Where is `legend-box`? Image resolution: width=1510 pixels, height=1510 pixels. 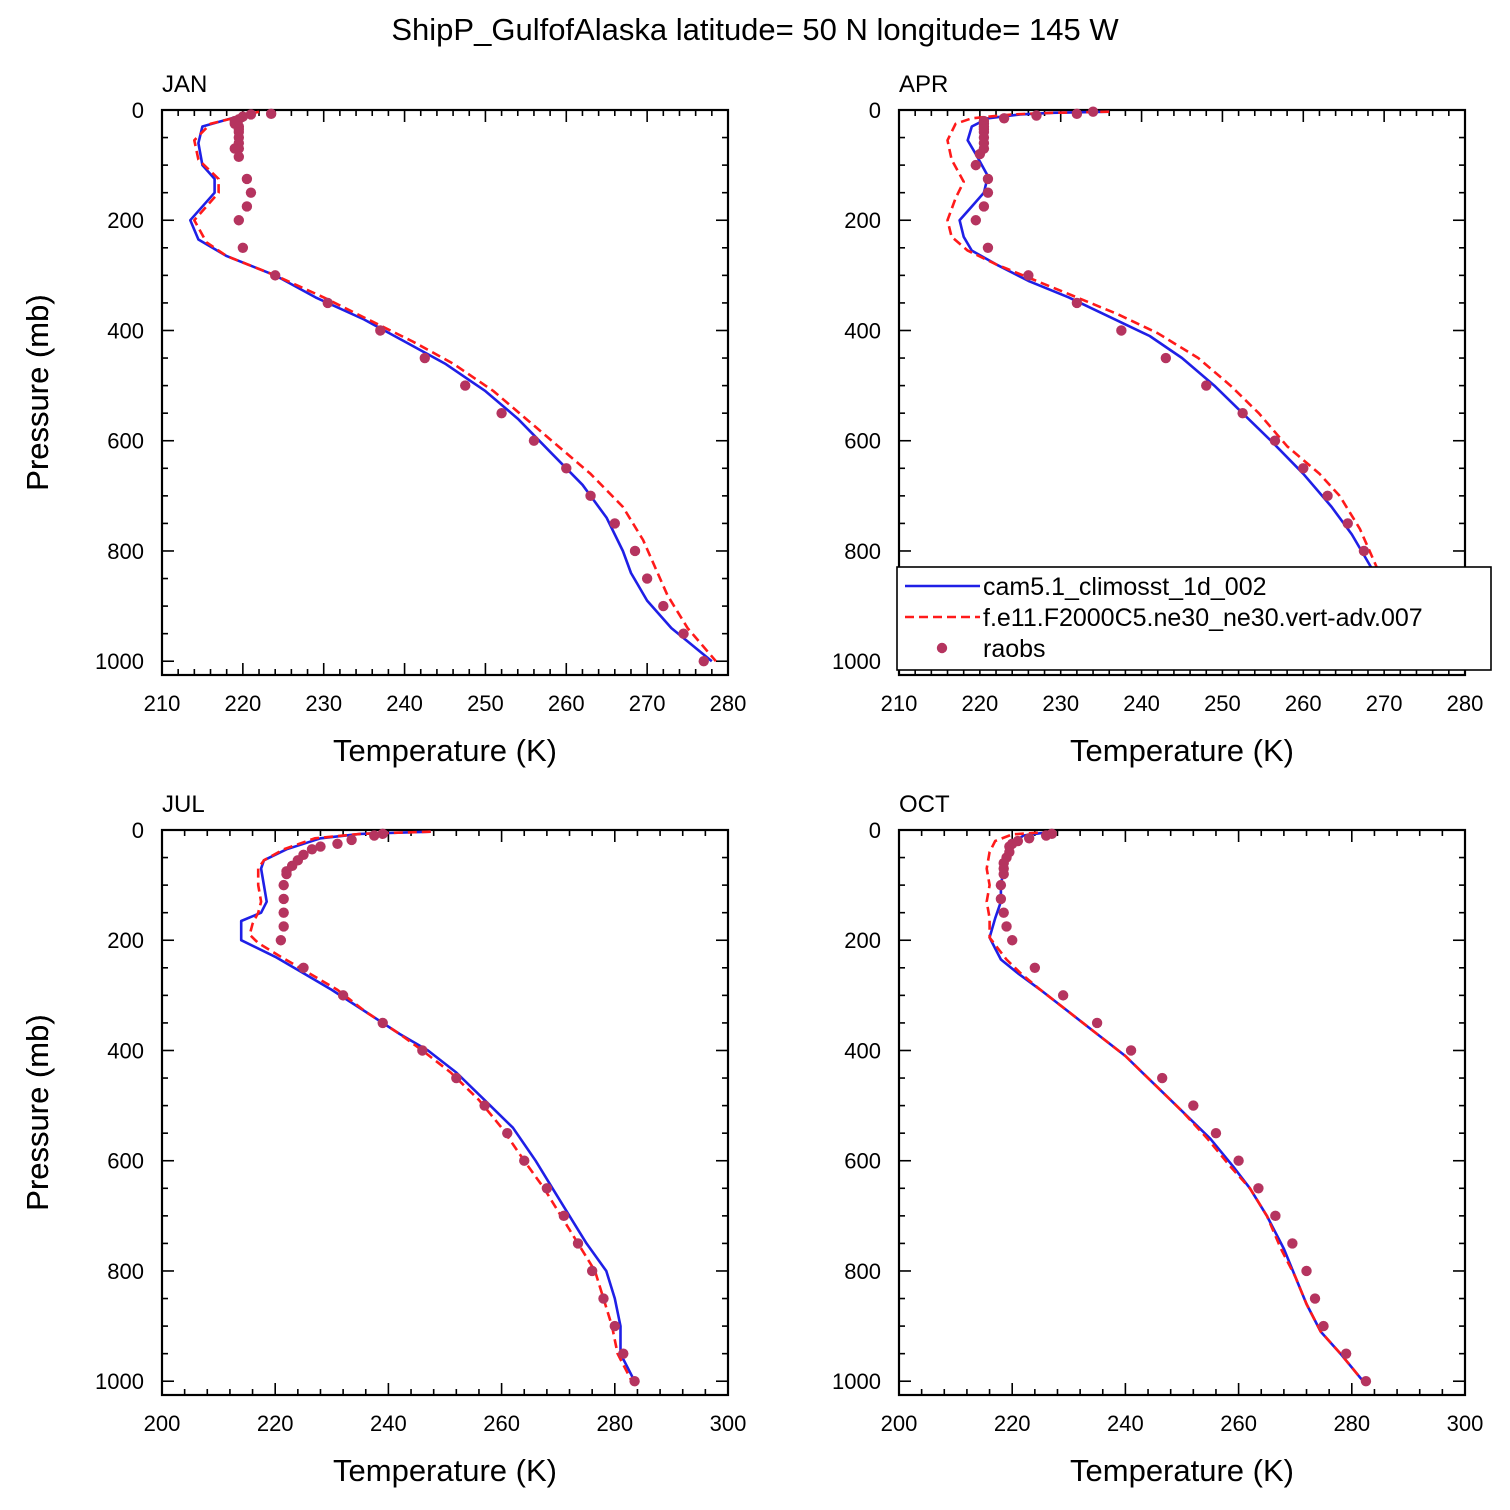
legend-box is located at coordinates (1194, 618).